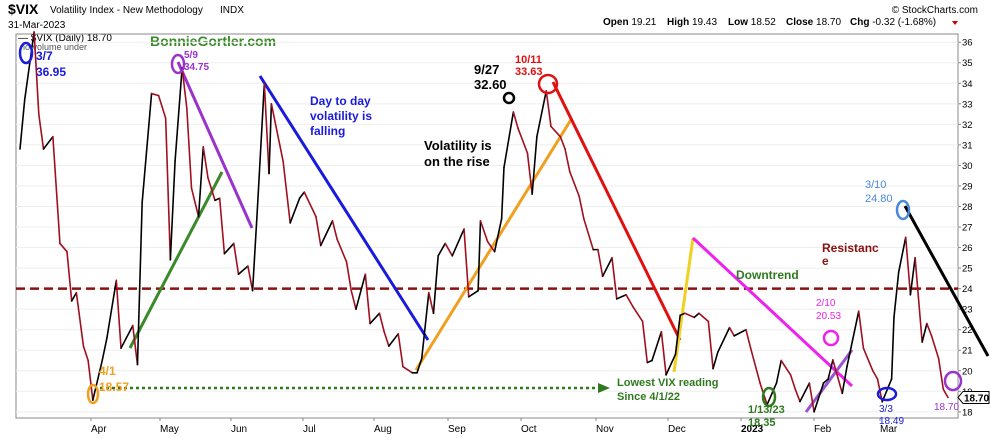 The width and height of the screenshot is (990, 438). I want to click on peak-feb10-circle, so click(831, 338).